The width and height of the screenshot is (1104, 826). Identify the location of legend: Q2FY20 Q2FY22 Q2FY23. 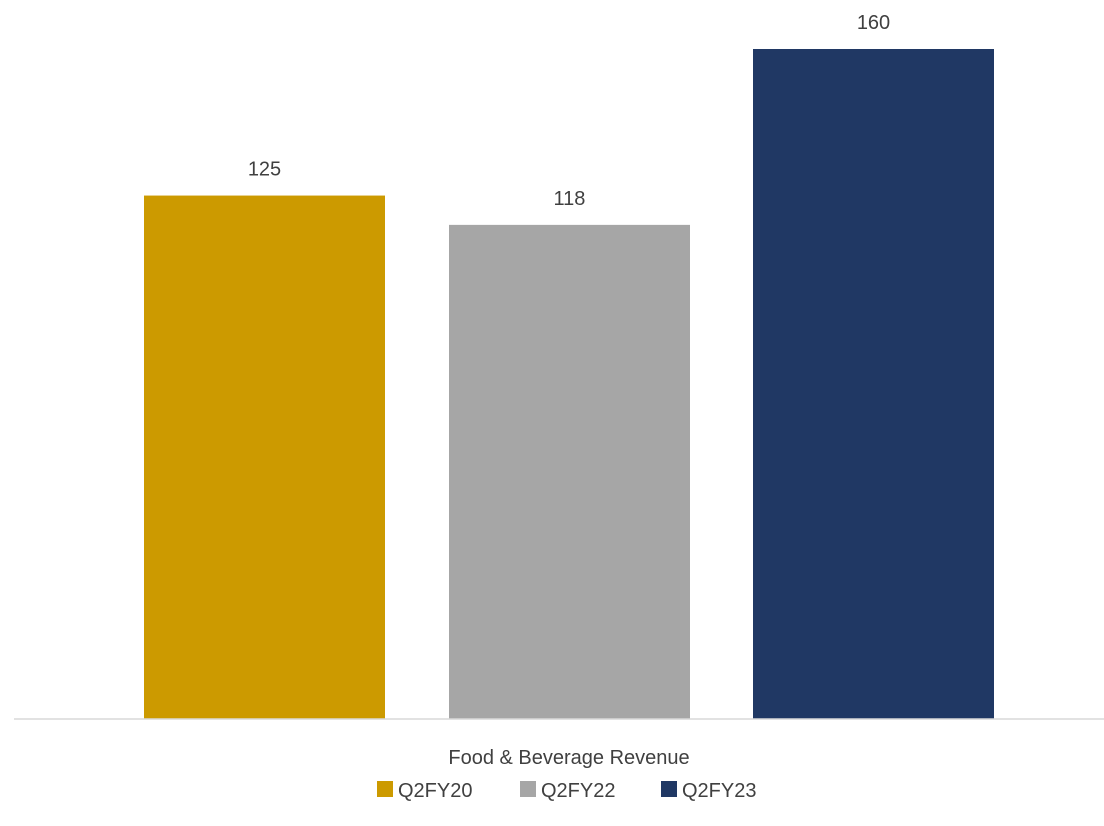
(566, 791).